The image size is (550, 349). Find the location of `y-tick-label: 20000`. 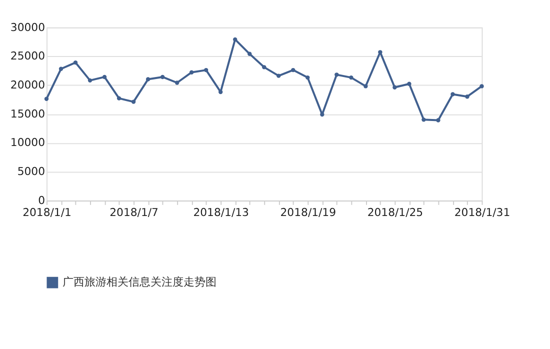

y-tick-label: 20000 is located at coordinates (28, 85).